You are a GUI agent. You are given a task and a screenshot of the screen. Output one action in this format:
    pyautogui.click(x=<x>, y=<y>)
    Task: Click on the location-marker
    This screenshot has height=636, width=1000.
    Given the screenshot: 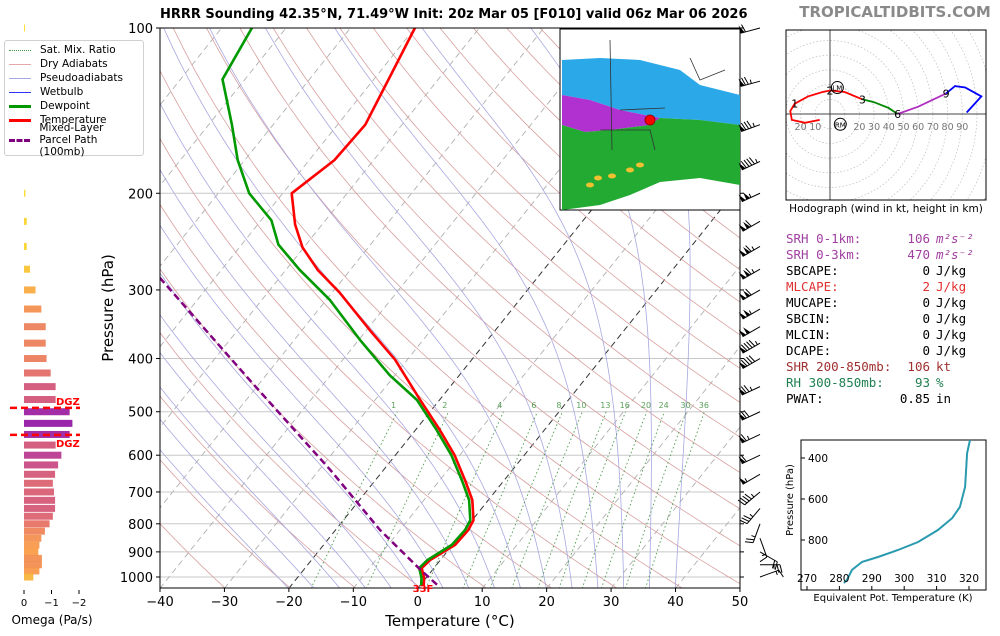 What is the action you would take?
    pyautogui.click(x=650, y=120)
    